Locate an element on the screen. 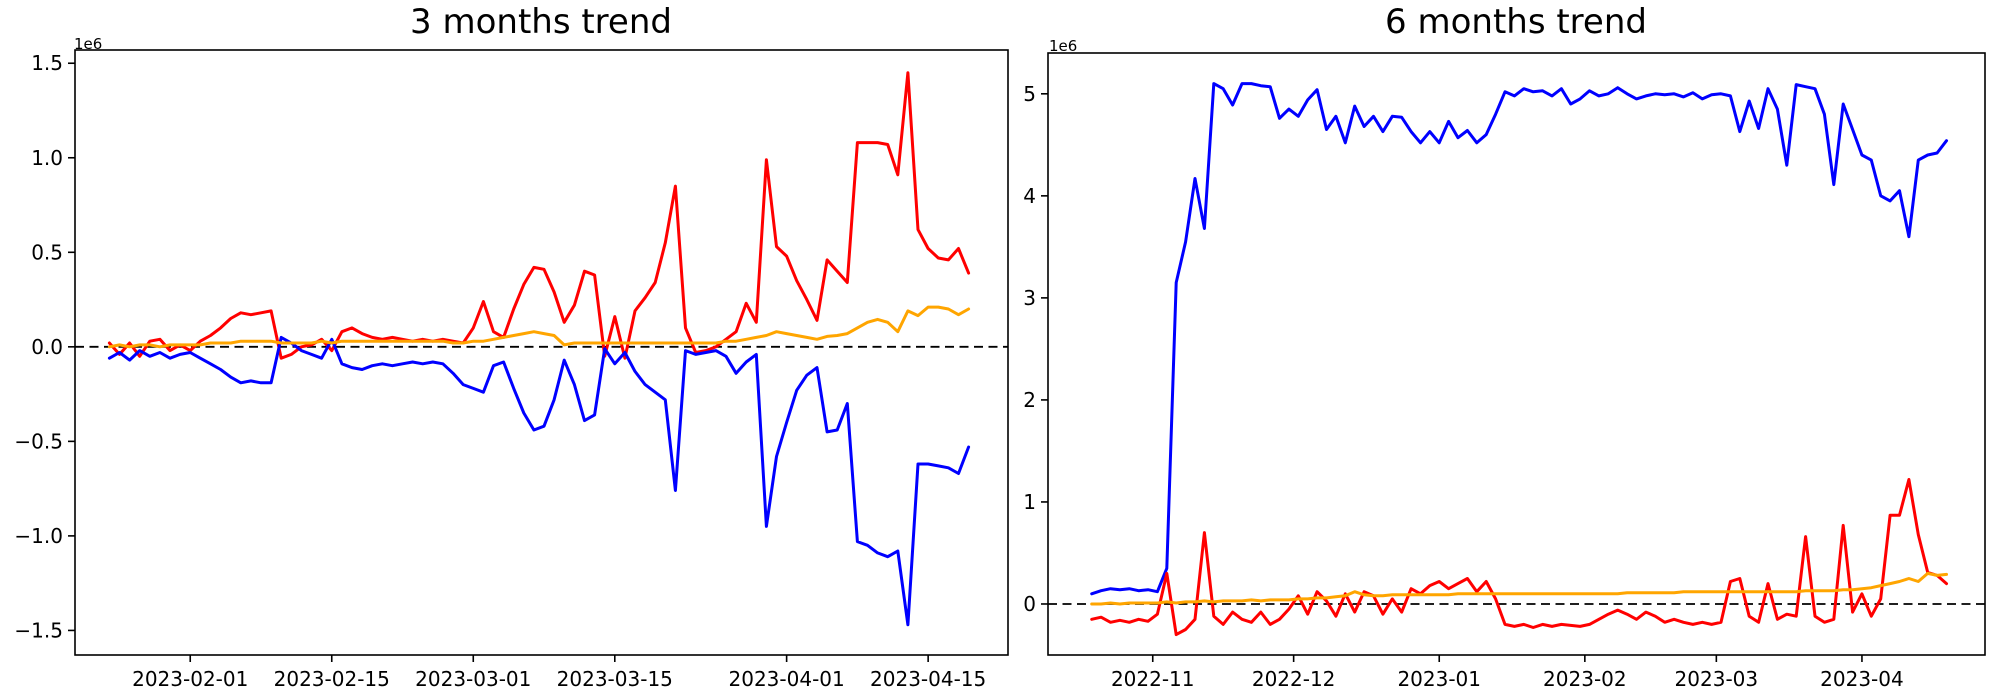  y-tick-label: 1 is located at coordinates (1029, 502).